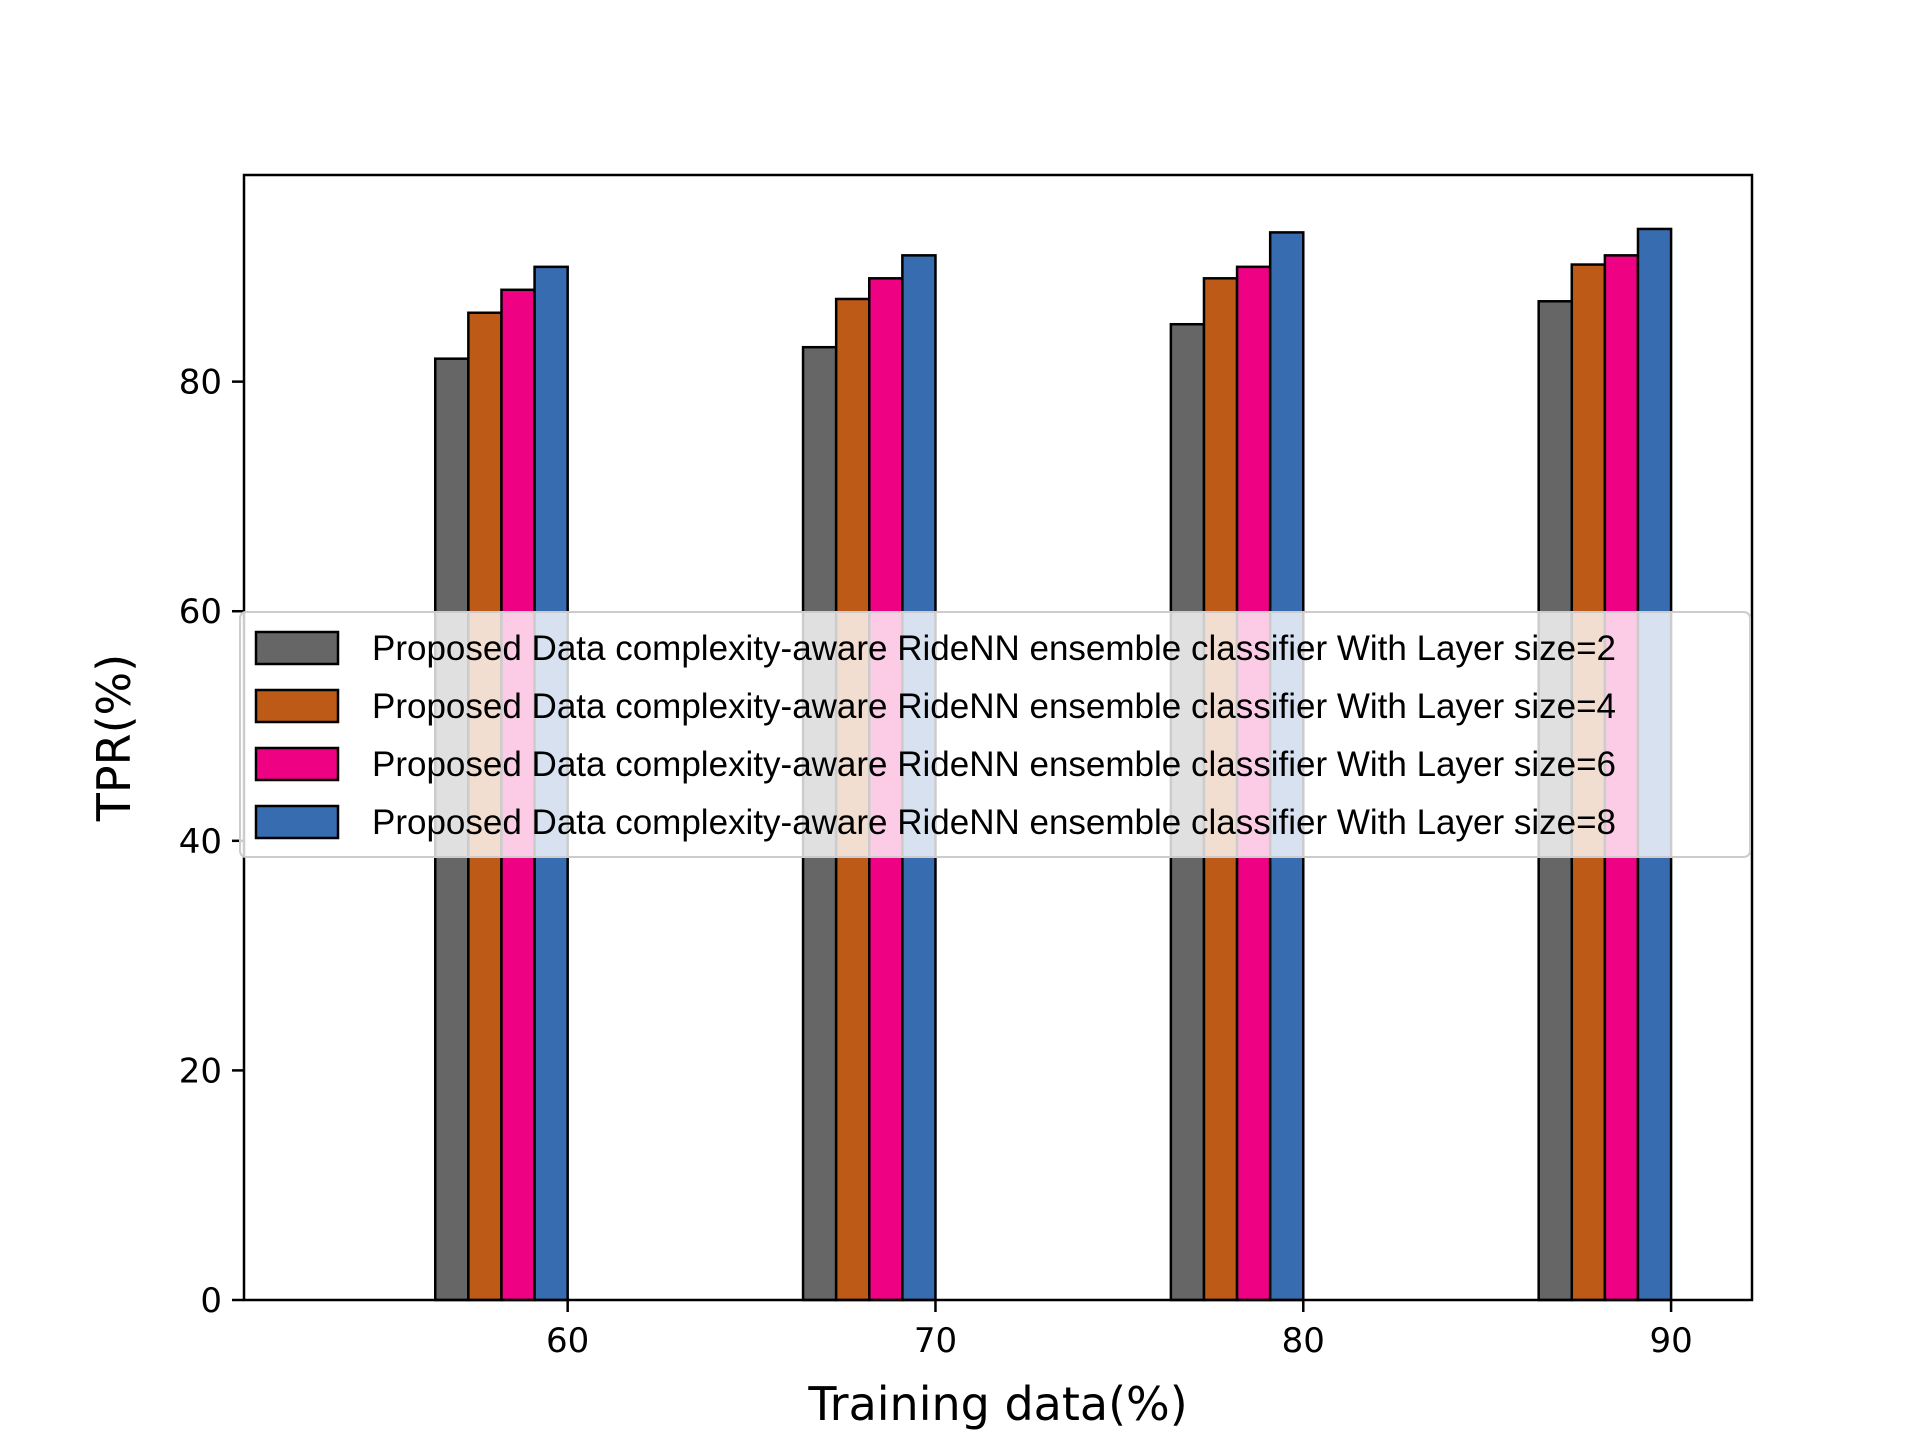  I want to click on y-axis-title: TPR(%), so click(114, 738).